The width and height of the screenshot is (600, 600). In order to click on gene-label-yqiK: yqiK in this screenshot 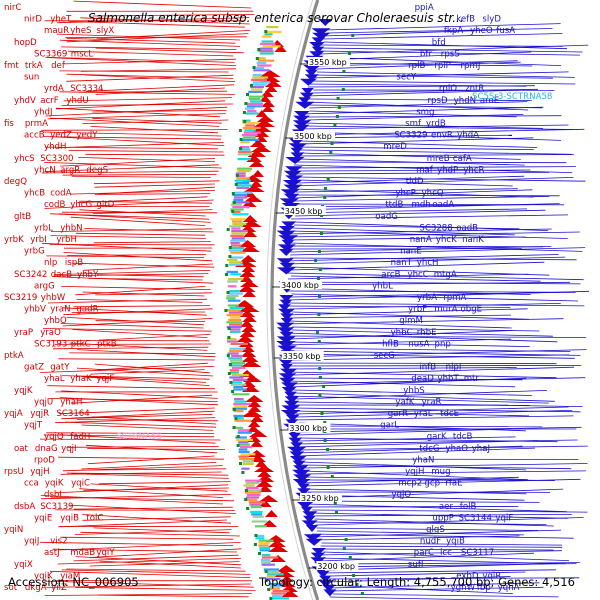, I will do `click(43, 576)`.